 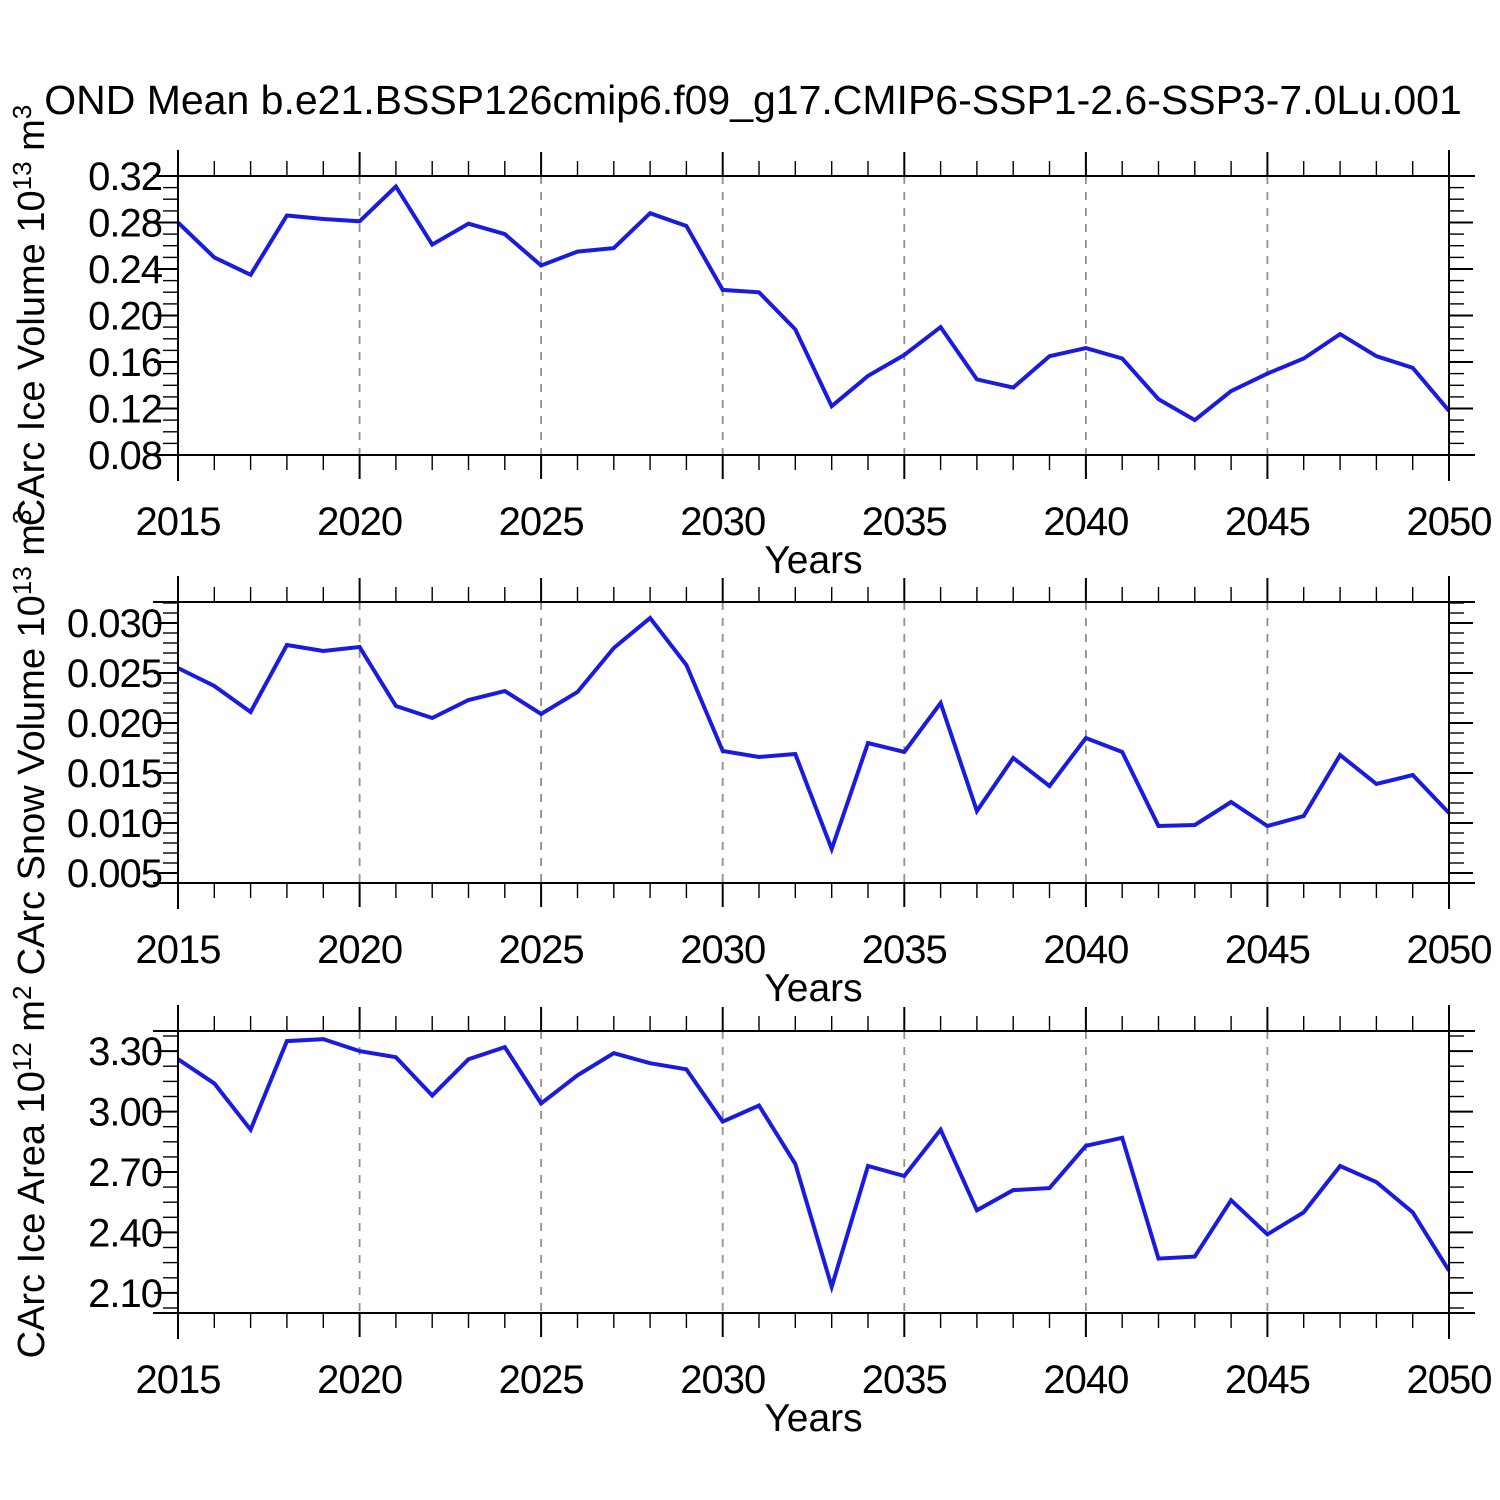 I want to click on series-line-carc-ice-area, so click(x=813, y=1165).